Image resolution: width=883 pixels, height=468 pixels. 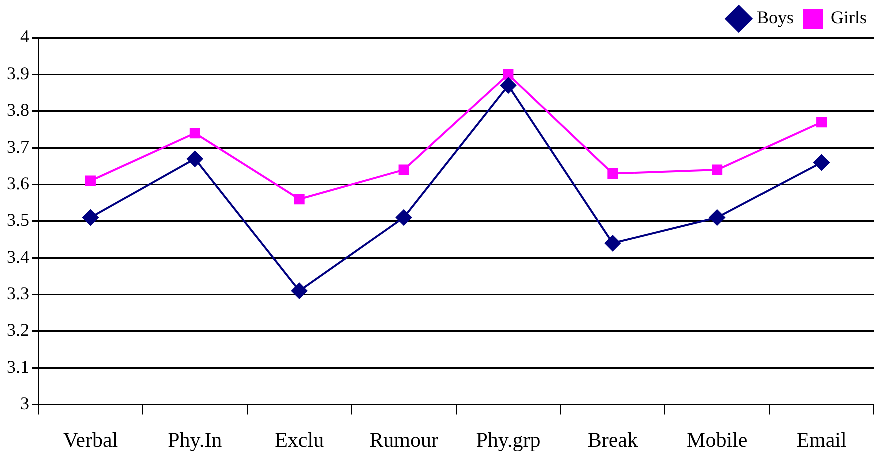 What do you see at coordinates (18, 256) in the screenshot?
I see `y-tick-label: 3.4` at bounding box center [18, 256].